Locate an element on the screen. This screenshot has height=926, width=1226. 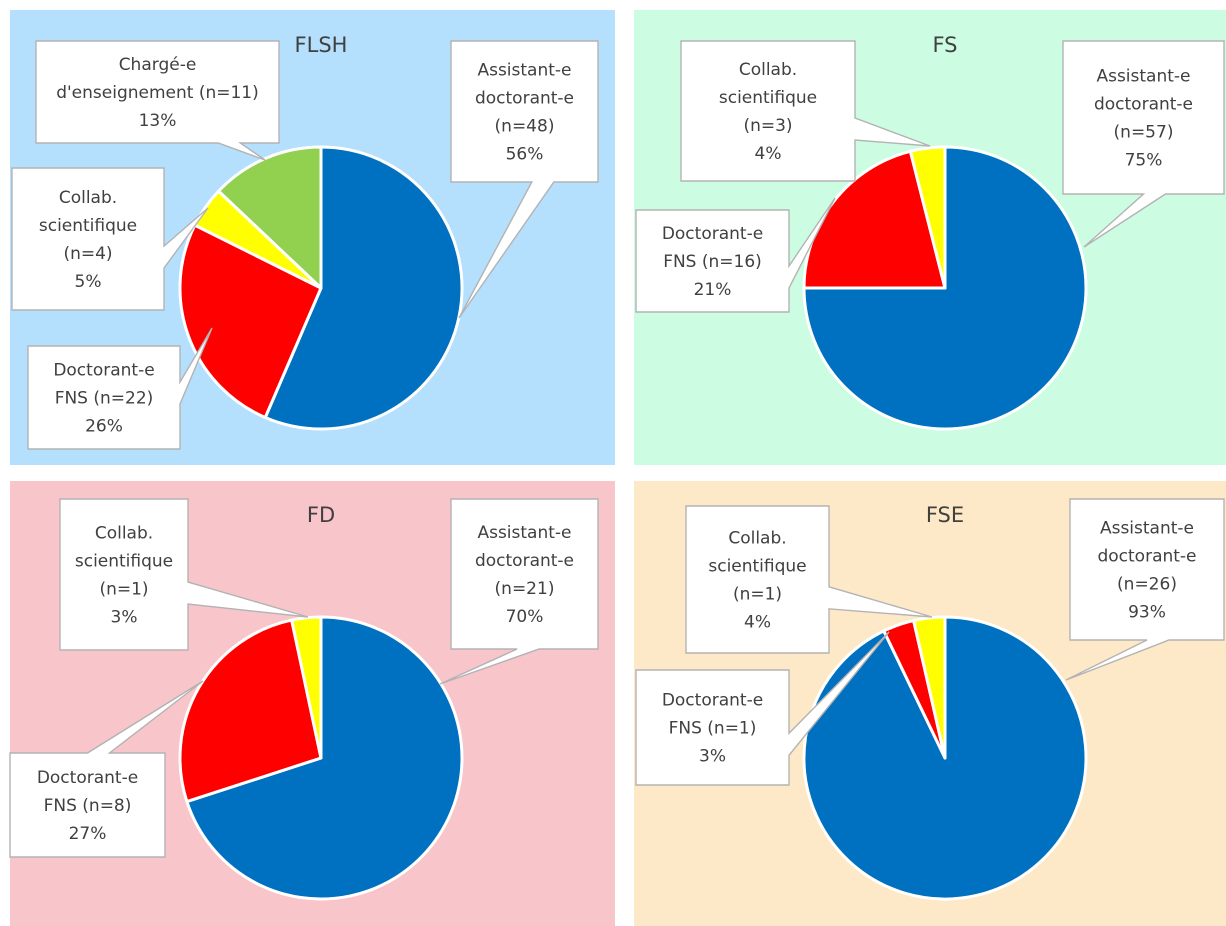
data-label-collab: Collab. scientifique (n=4) 5% is located at coordinates (110, 239).